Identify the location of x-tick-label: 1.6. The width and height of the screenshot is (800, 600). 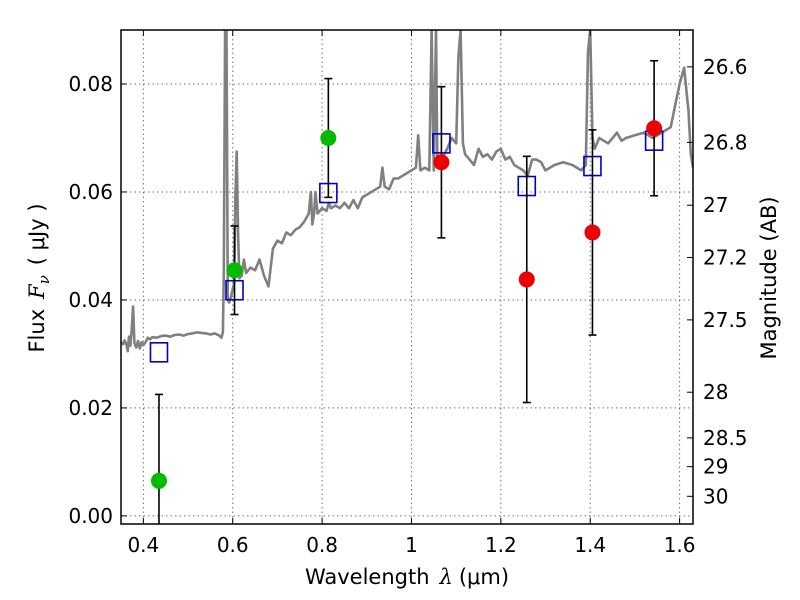
(680, 545).